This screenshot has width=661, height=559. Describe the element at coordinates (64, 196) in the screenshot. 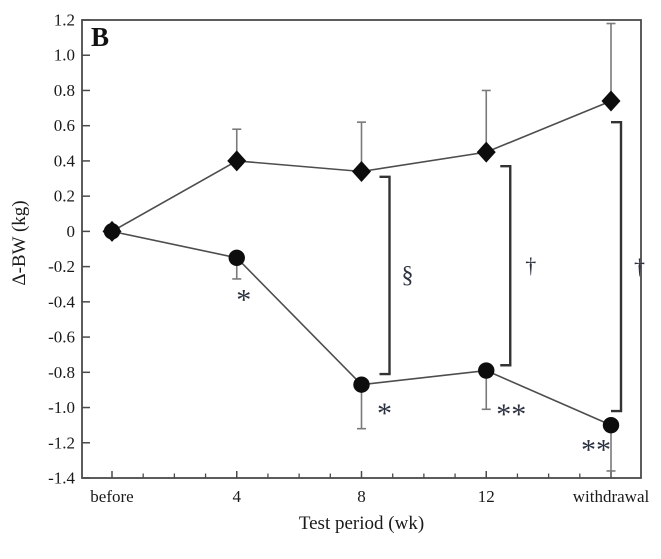

I see `y-tick-label: 0.2` at that location.